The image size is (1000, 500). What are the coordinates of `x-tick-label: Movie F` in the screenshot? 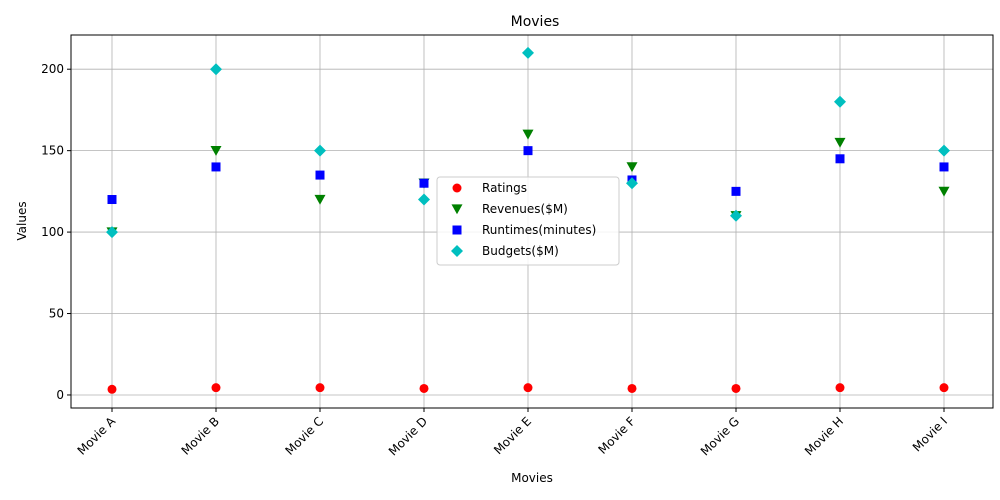 It's located at (617, 435).